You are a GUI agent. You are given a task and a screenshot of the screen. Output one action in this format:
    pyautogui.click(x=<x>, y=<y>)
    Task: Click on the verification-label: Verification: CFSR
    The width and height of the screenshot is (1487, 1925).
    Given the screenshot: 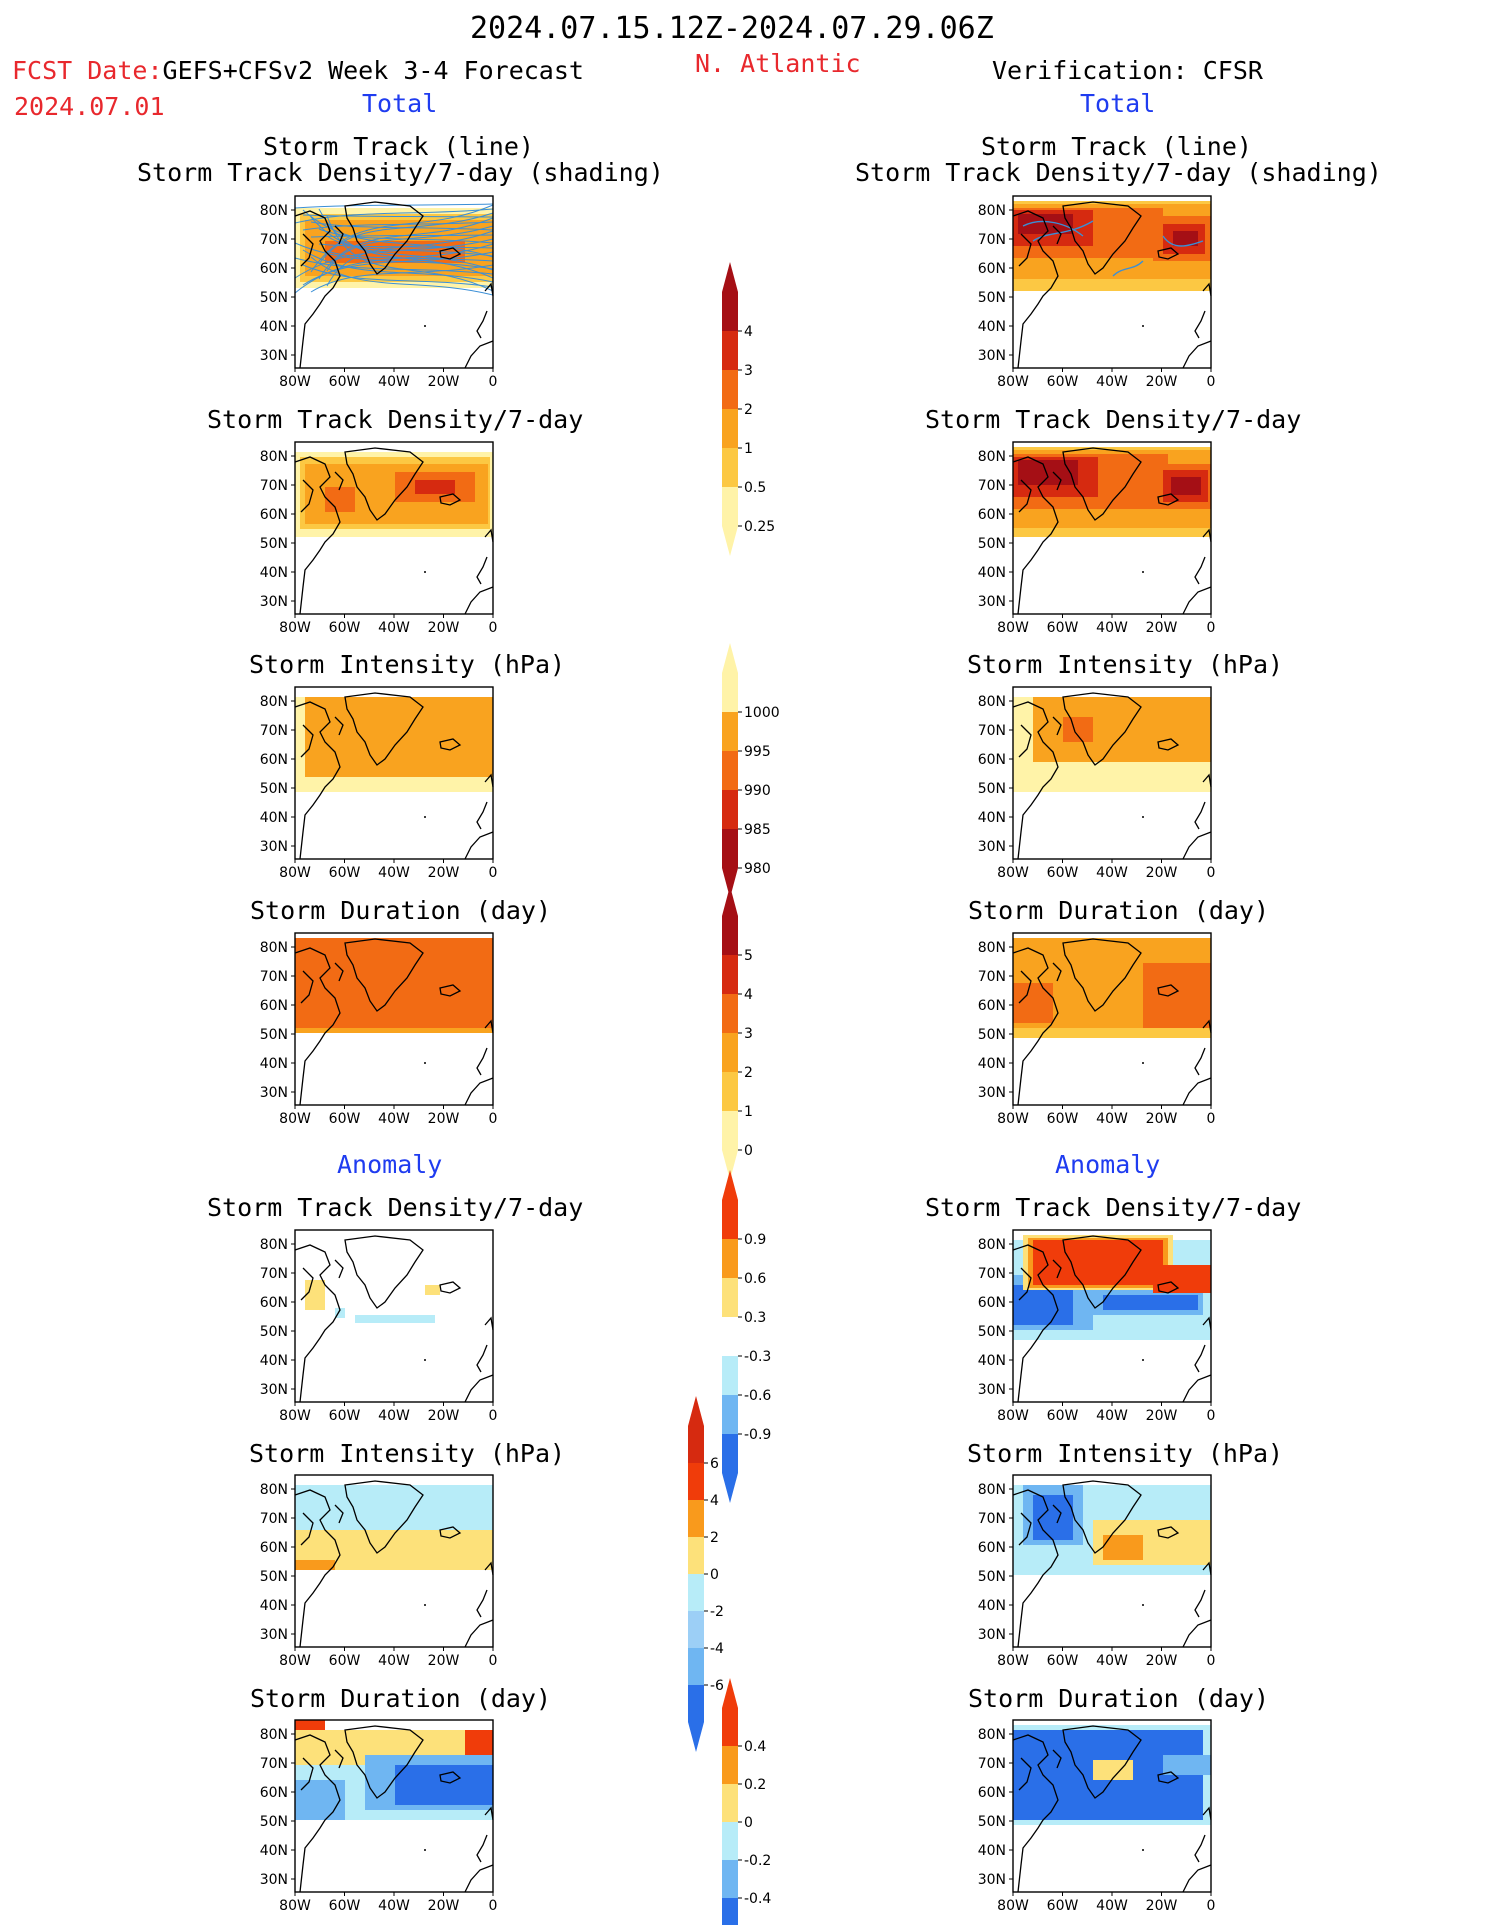 What is the action you would take?
    pyautogui.click(x=1127, y=70)
    